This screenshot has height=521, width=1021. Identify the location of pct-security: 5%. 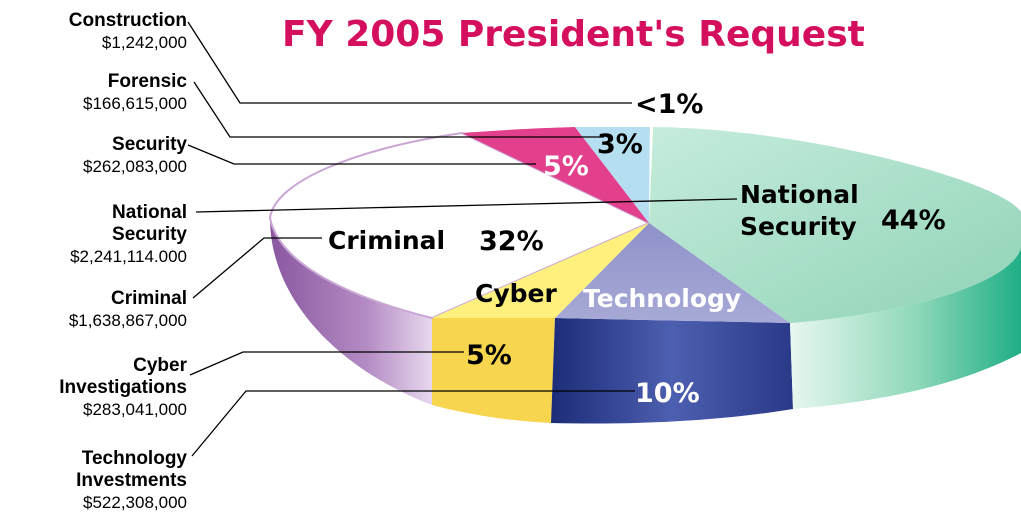
(566, 166).